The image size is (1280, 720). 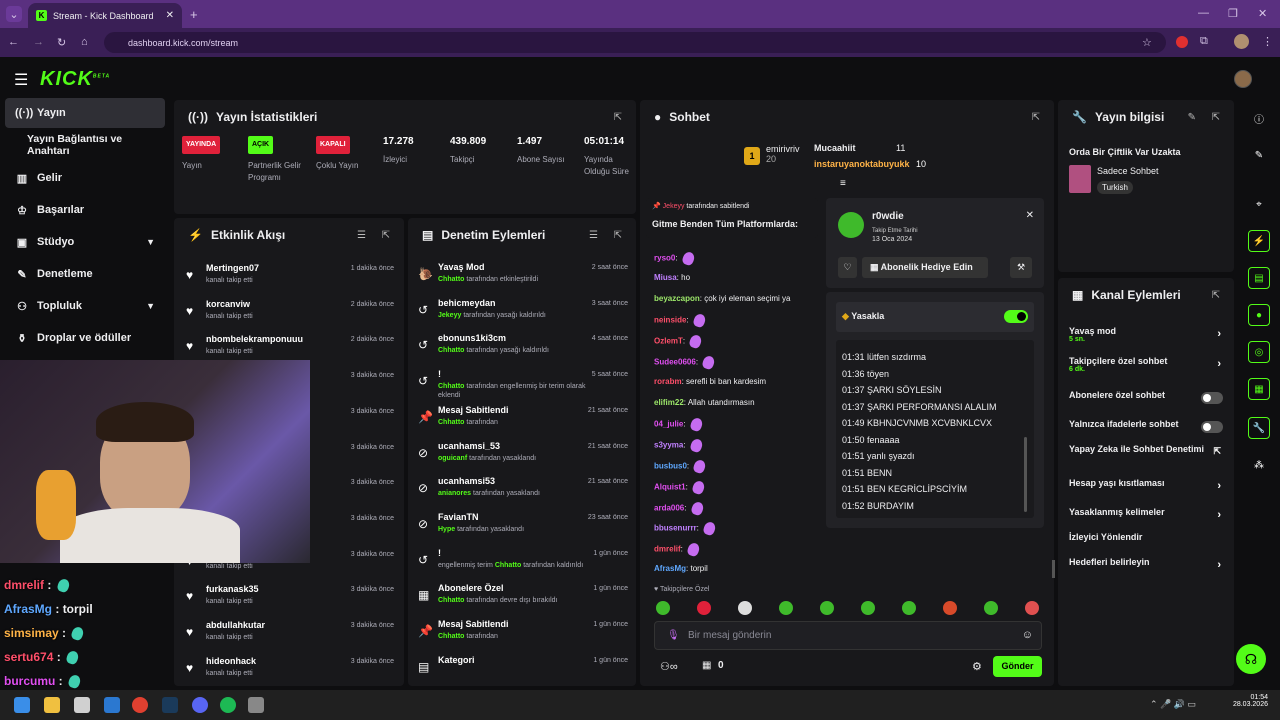 What do you see at coordinates (925, 267) in the screenshot?
I see `gift-sub-button: ▦ Abonelik Hediye Edin` at bounding box center [925, 267].